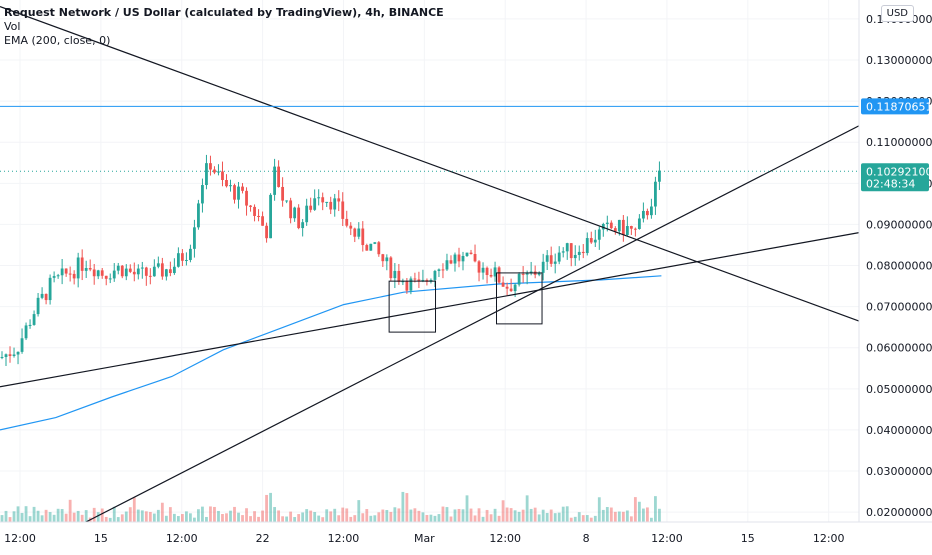  What do you see at coordinates (899, 471) in the screenshot?
I see `y-tick-label: 0.03000000` at bounding box center [899, 471].